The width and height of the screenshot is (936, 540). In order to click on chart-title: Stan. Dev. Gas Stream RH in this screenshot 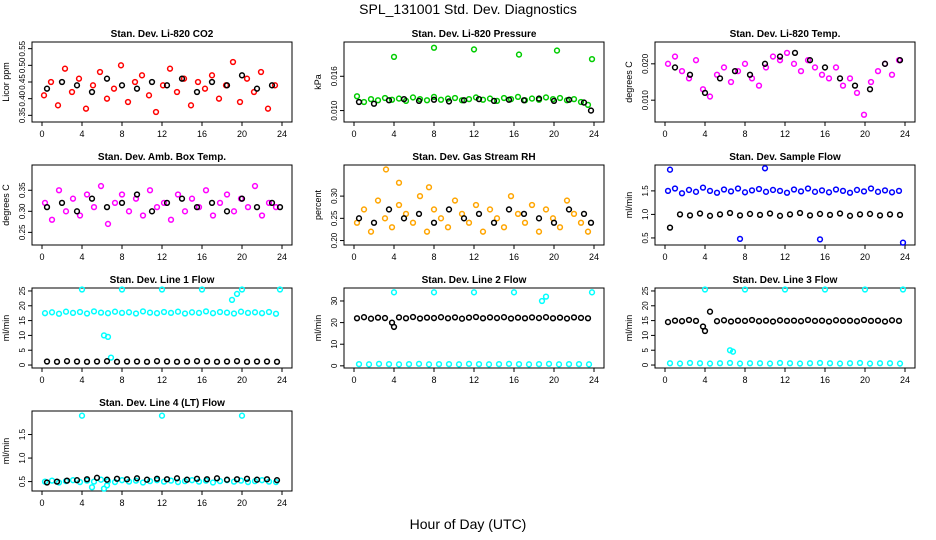, I will do `click(473, 157)`.